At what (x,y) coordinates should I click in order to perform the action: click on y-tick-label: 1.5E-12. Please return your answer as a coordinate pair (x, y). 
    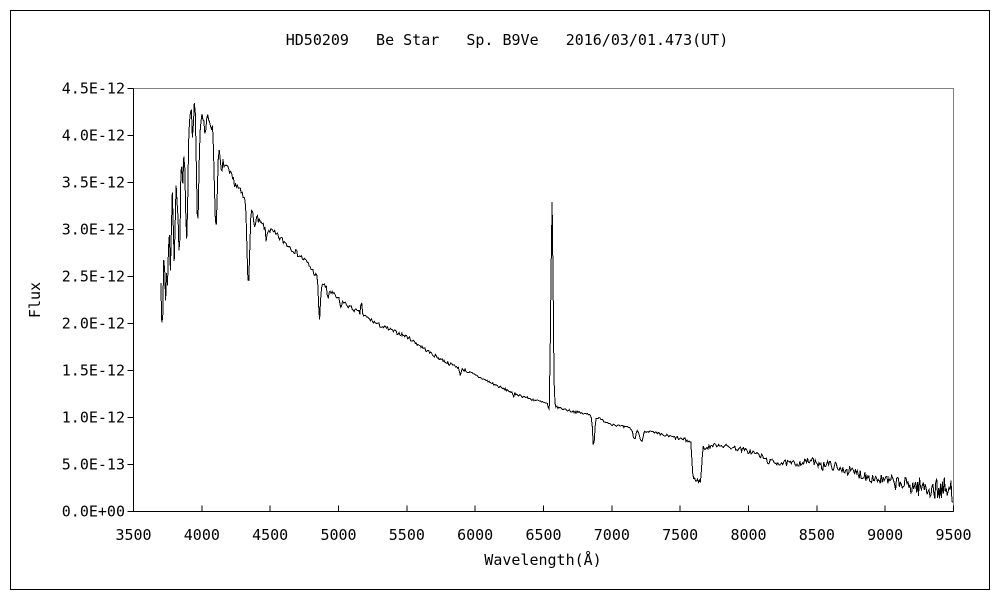
    Looking at the image, I should click on (93, 371).